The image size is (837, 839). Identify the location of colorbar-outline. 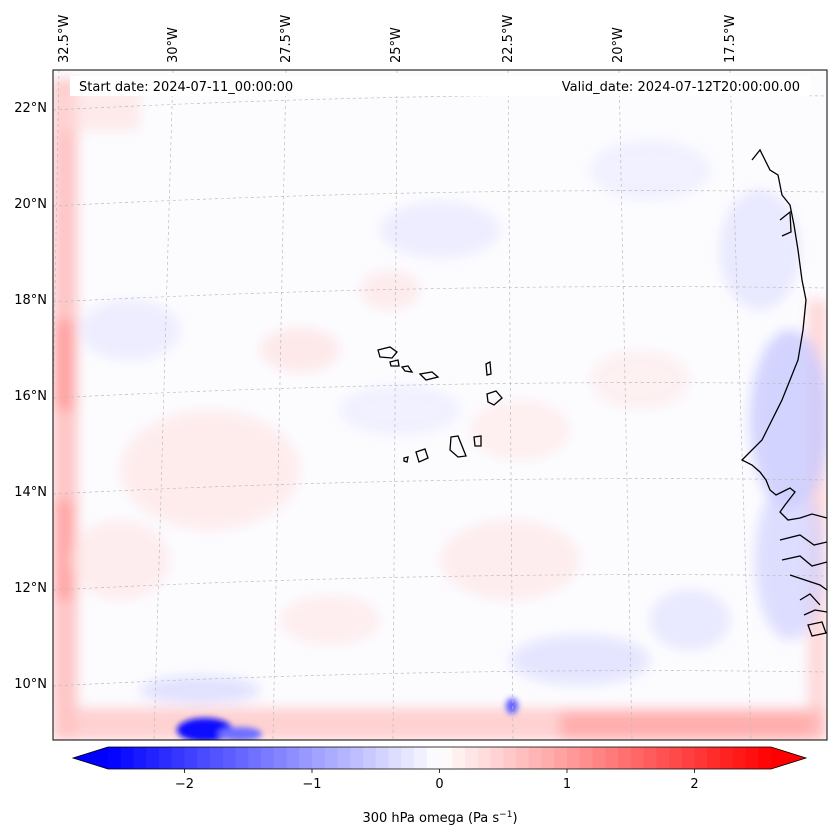
(439, 758).